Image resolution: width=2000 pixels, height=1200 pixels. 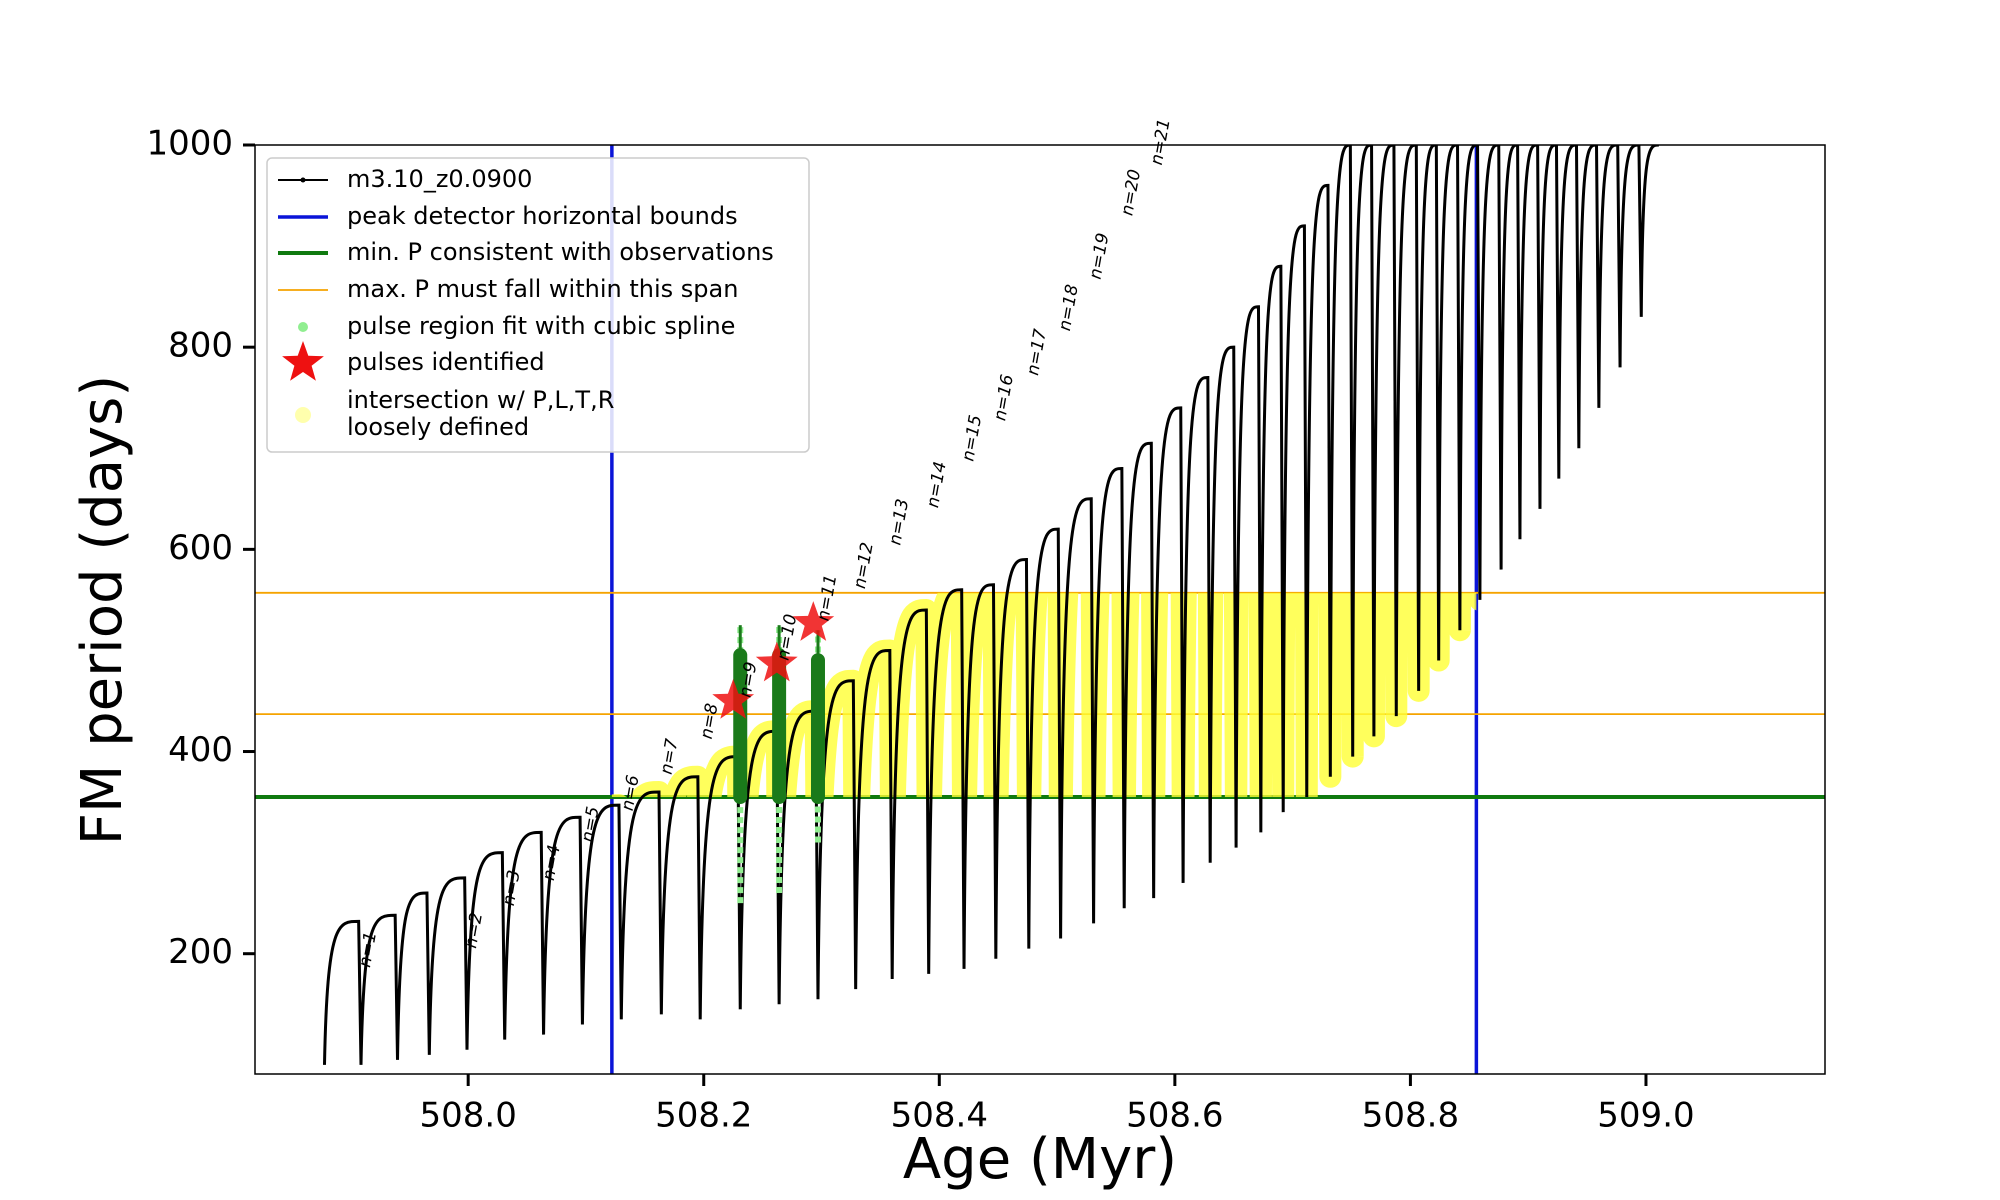 What do you see at coordinates (439, 179) in the screenshot?
I see `legend-label: m3.10_z0.0900` at bounding box center [439, 179].